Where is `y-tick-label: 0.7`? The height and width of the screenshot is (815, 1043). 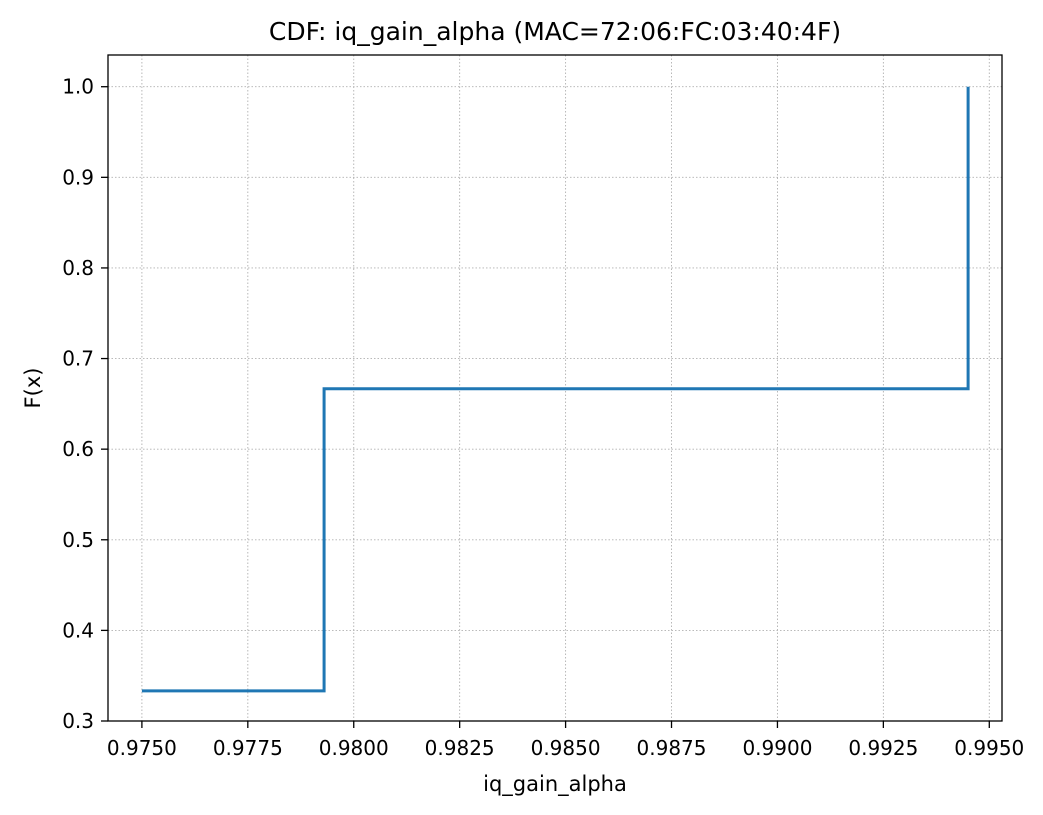 y-tick-label: 0.7 is located at coordinates (78, 359).